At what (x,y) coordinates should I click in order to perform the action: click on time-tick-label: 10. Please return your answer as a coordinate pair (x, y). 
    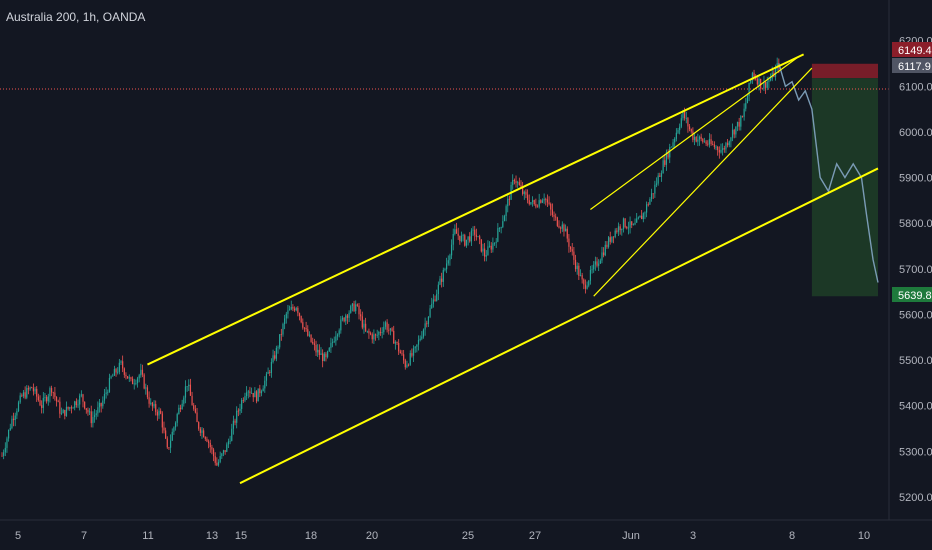
    Looking at the image, I should click on (864, 536).